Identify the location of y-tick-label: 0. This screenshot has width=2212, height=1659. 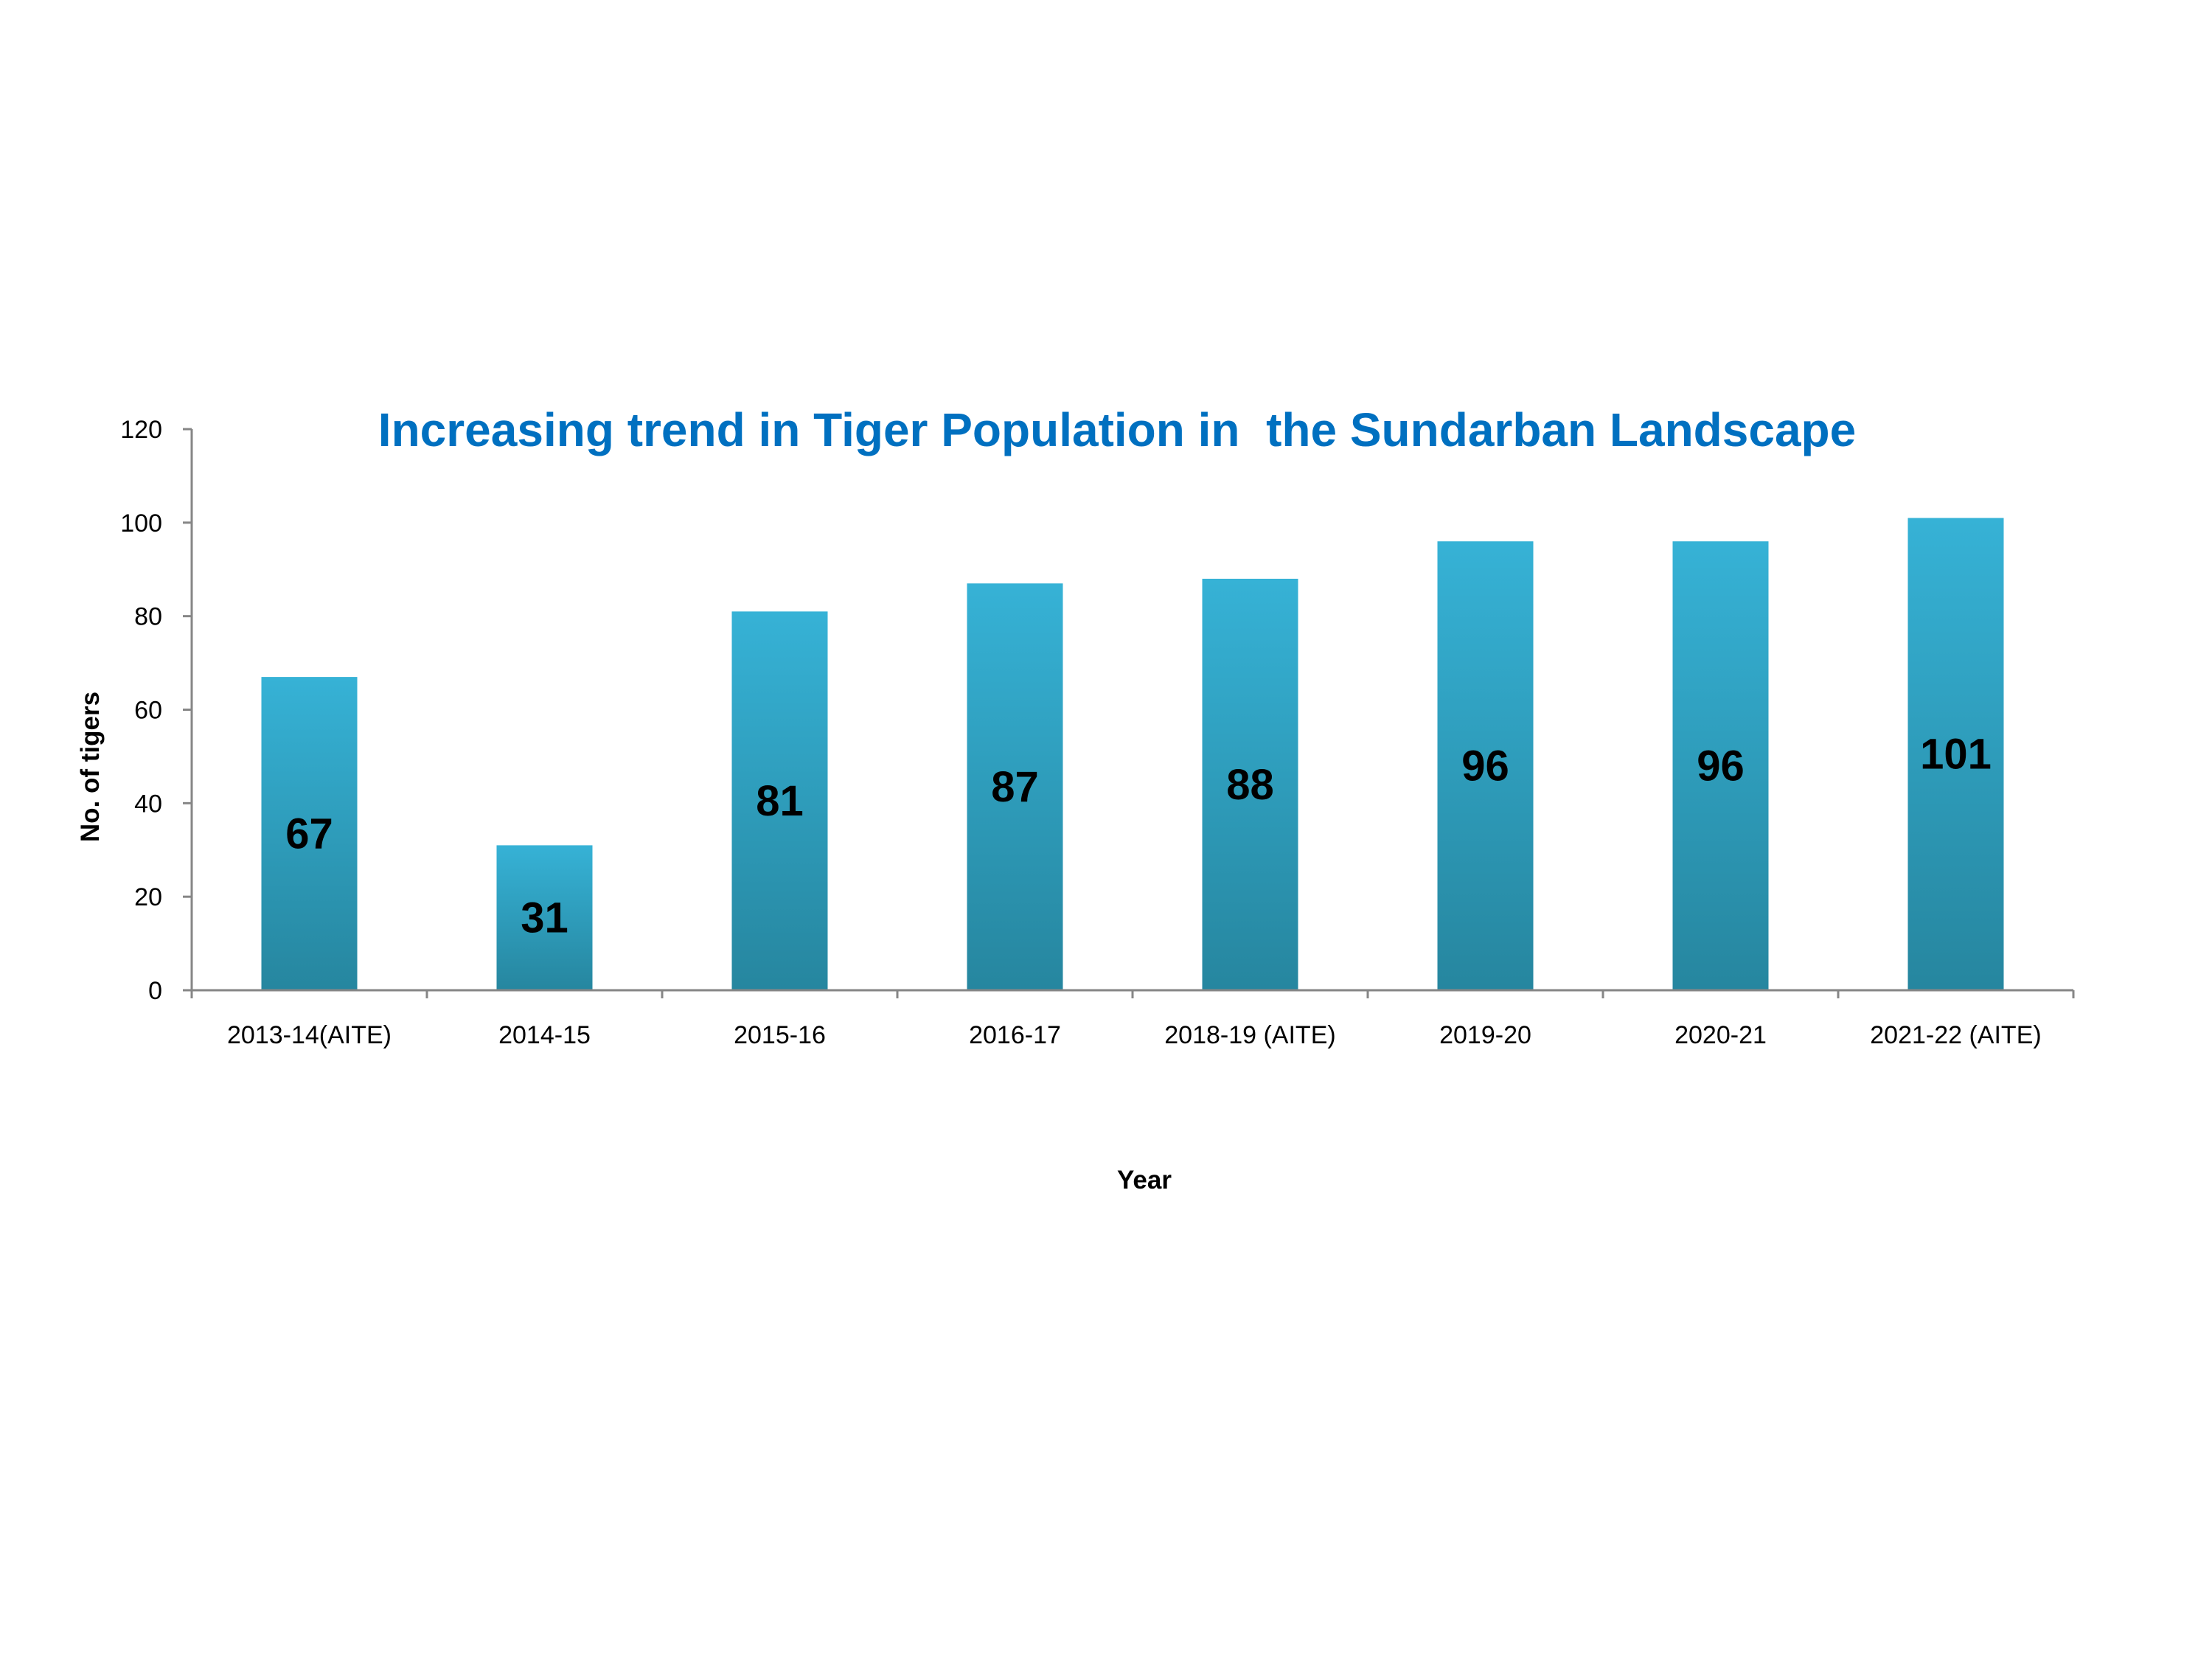
(155, 991).